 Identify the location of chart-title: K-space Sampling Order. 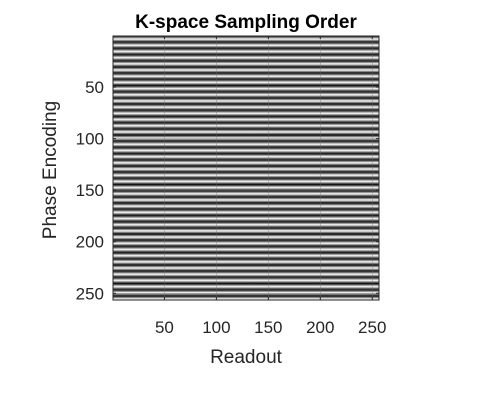
(246, 22).